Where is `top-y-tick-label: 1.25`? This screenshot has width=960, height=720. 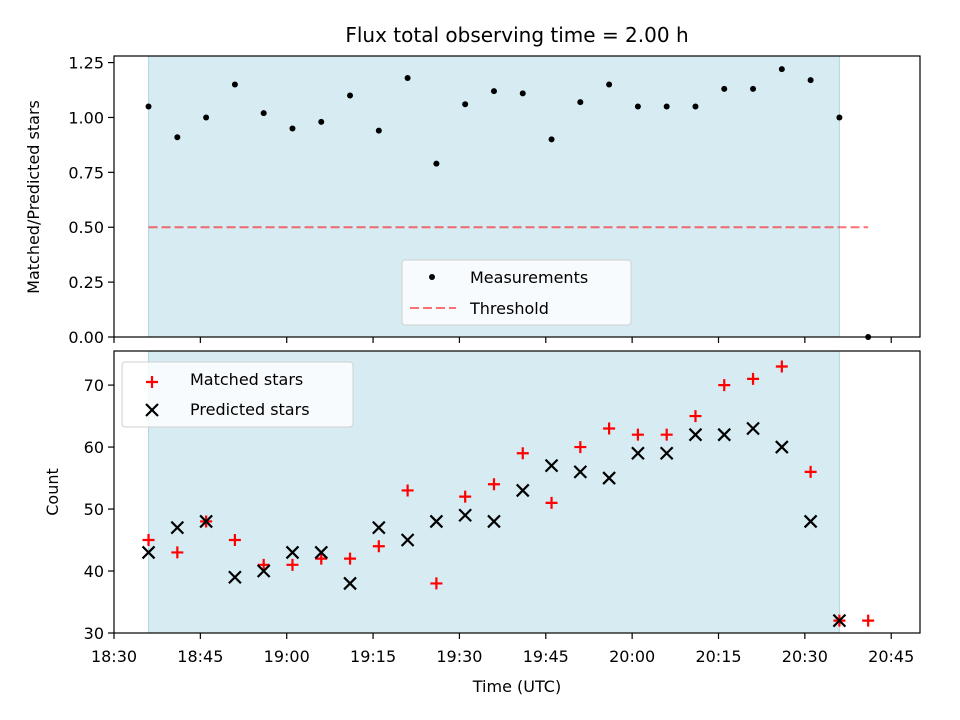
top-y-tick-label: 1.25 is located at coordinates (86, 63).